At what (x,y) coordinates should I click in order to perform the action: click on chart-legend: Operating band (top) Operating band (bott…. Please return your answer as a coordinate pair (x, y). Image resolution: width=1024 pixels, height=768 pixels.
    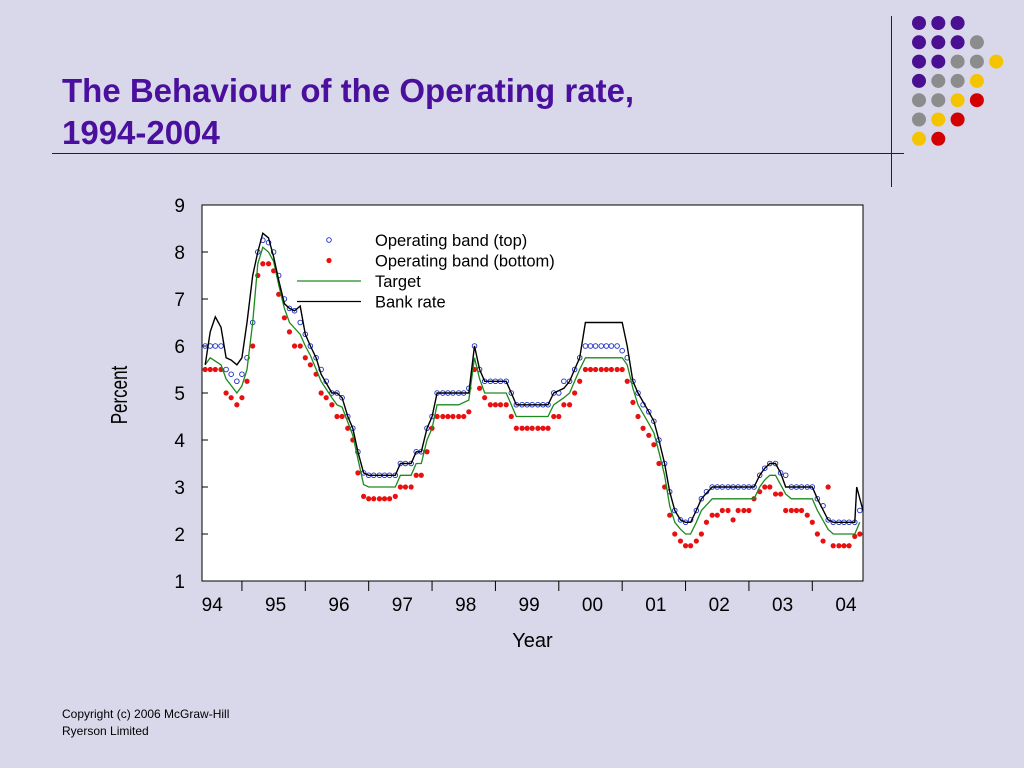
    Looking at the image, I should click on (426, 272).